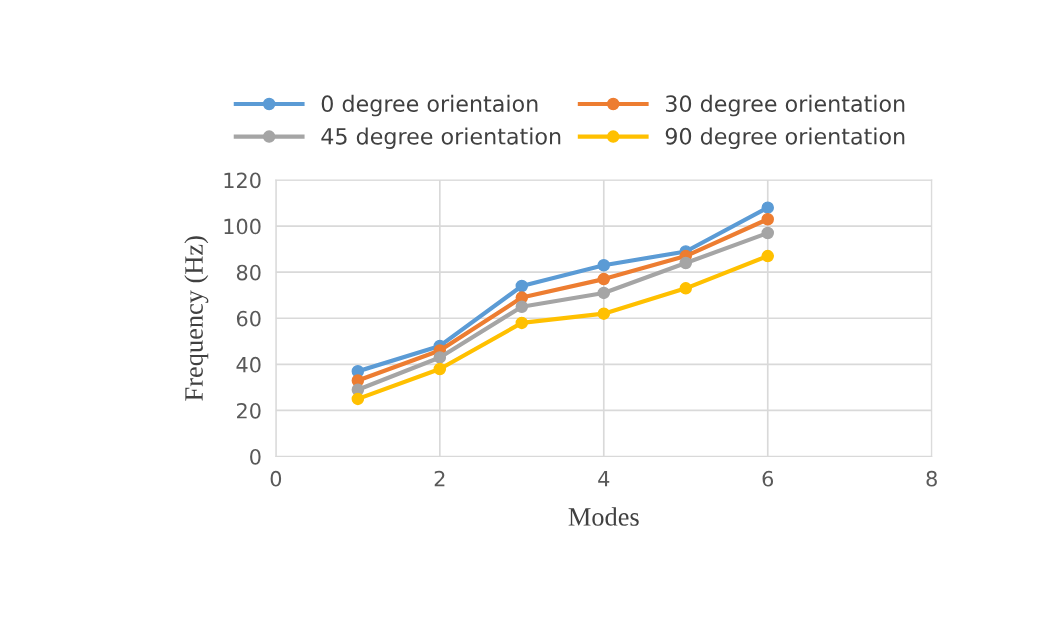 The height and width of the screenshot is (643, 1041). What do you see at coordinates (248, 272) in the screenshot?
I see `y-tick-label: 80` at bounding box center [248, 272].